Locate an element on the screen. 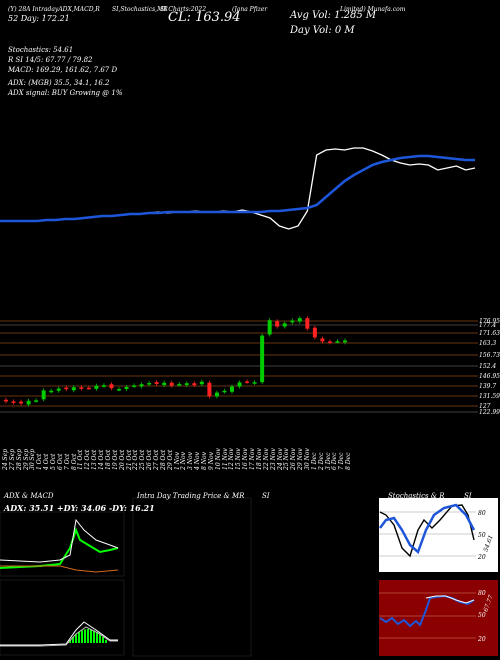 This screenshot has width=500, height=660. stoch-level-20: 20 is located at coordinates (482, 557).